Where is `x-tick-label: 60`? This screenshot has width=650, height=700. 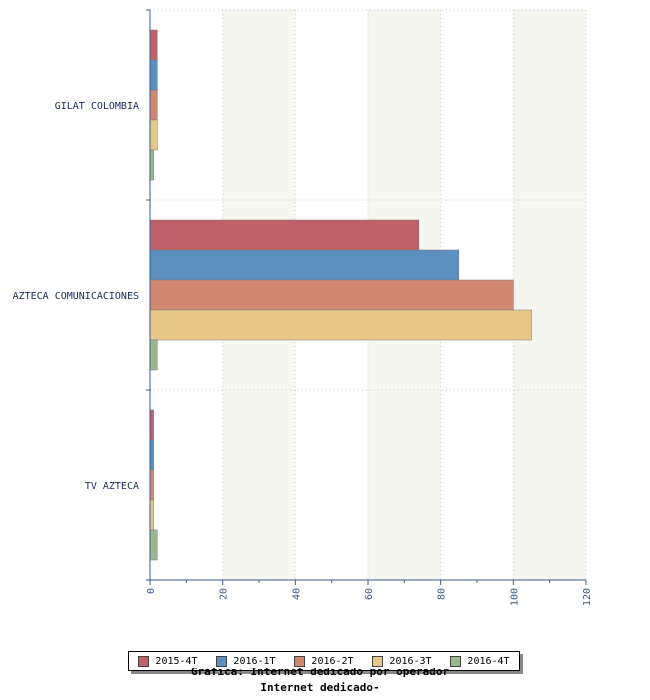 x-tick-label: 60 is located at coordinates (369, 594).